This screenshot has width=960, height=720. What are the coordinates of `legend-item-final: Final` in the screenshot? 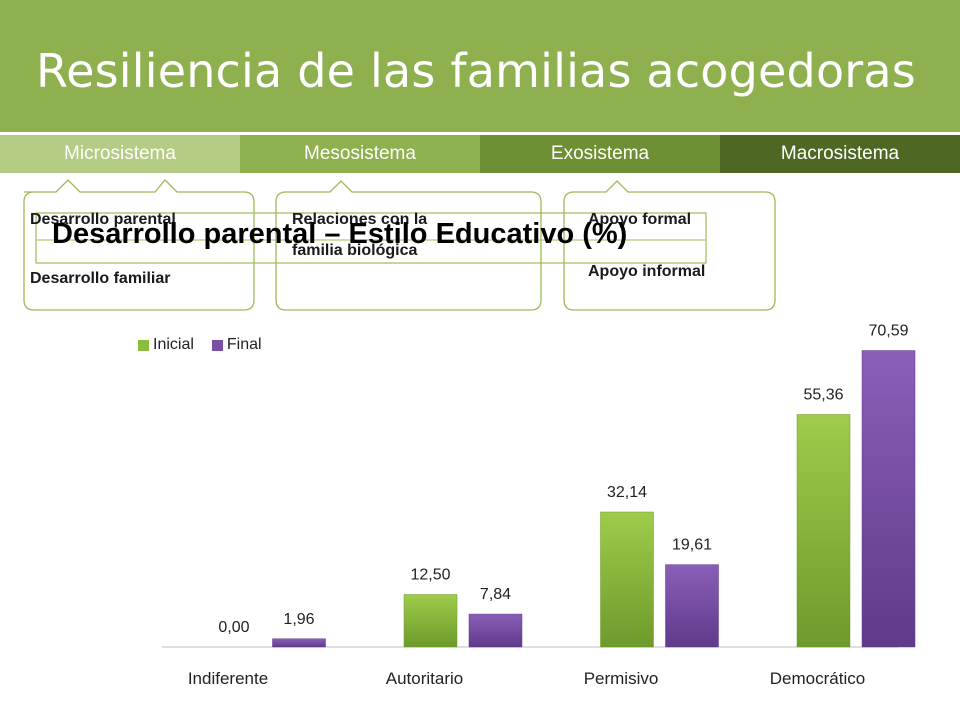 It's located at (236, 345).